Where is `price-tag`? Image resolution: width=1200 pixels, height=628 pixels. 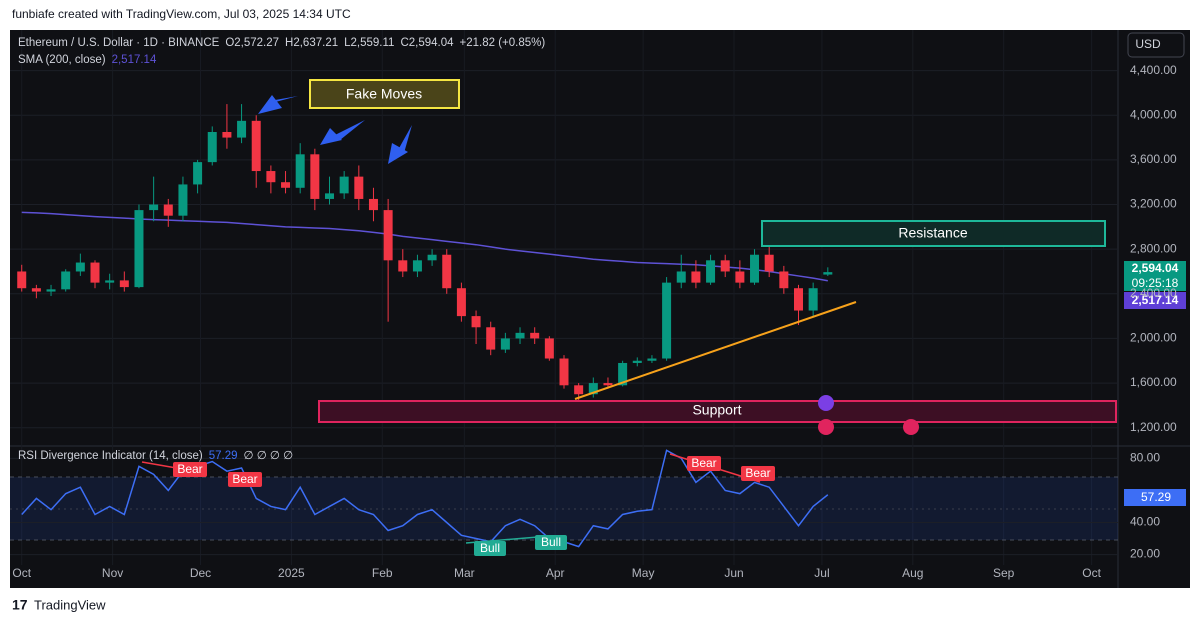 price-tag is located at coordinates (1155, 276).